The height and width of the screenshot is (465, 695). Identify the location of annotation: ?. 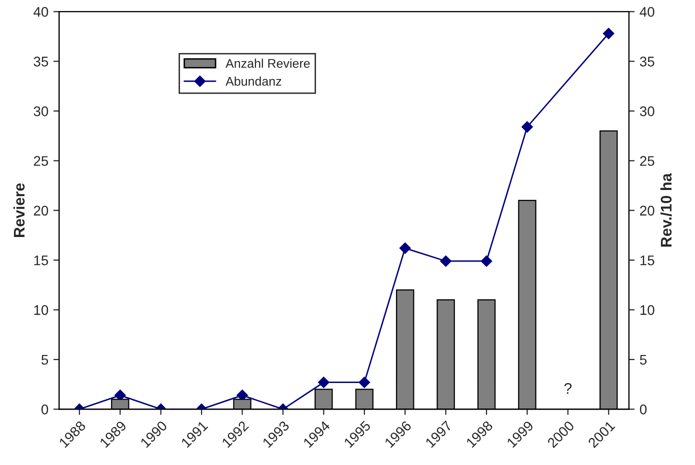
(568, 388).